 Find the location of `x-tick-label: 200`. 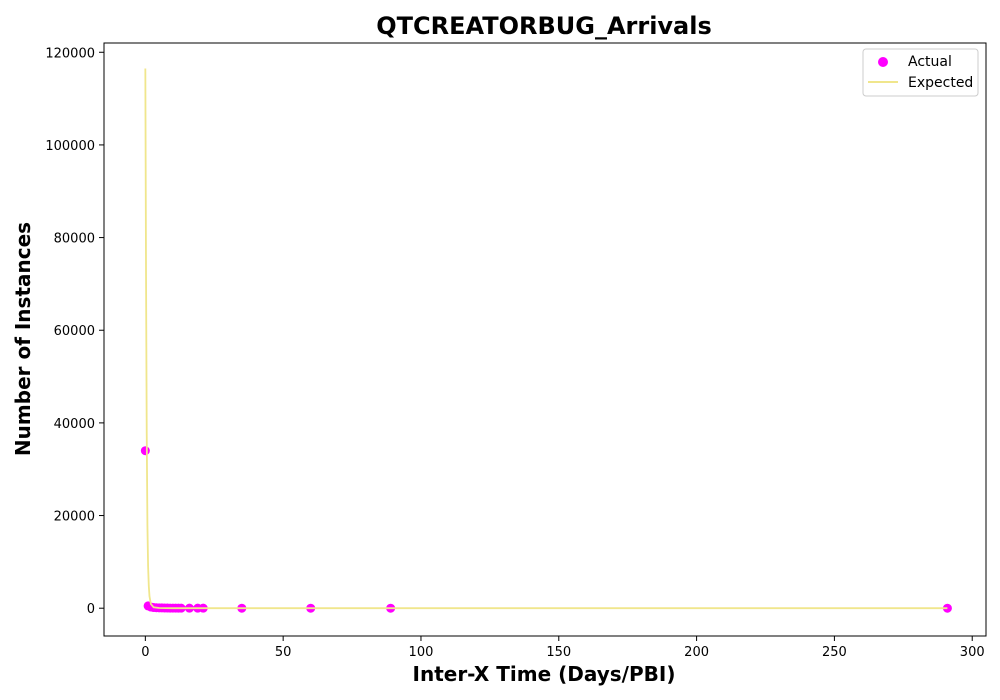

x-tick-label: 200 is located at coordinates (696, 652).